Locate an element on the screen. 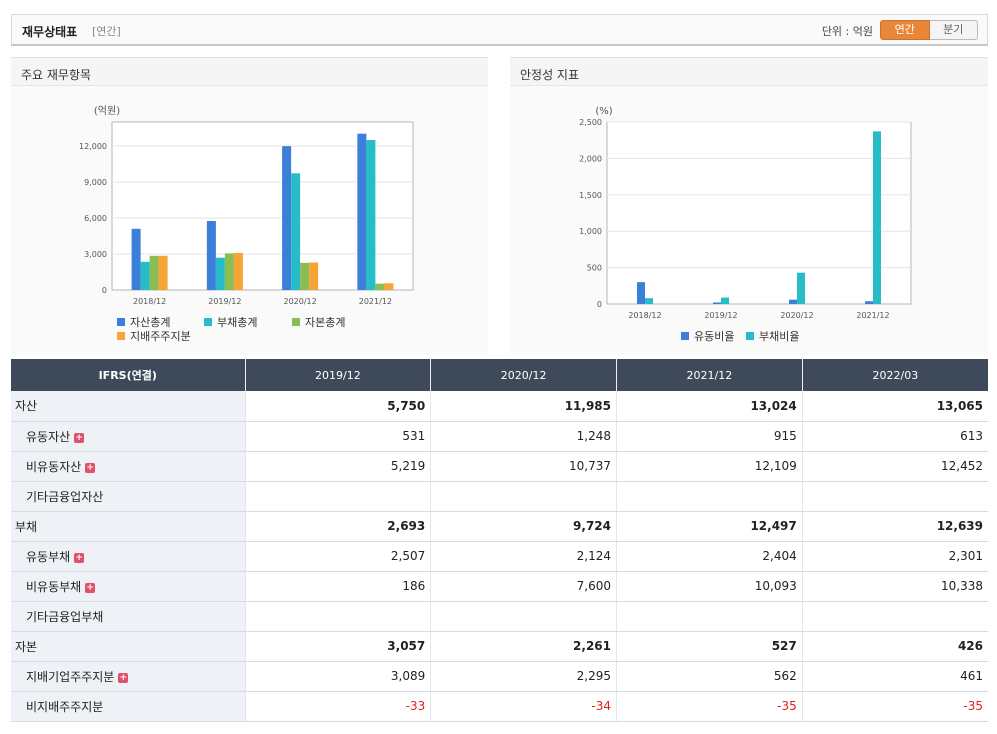 Image resolution: width=997 pixels, height=734 pixels. table-cell: 12,497 is located at coordinates (709, 526).